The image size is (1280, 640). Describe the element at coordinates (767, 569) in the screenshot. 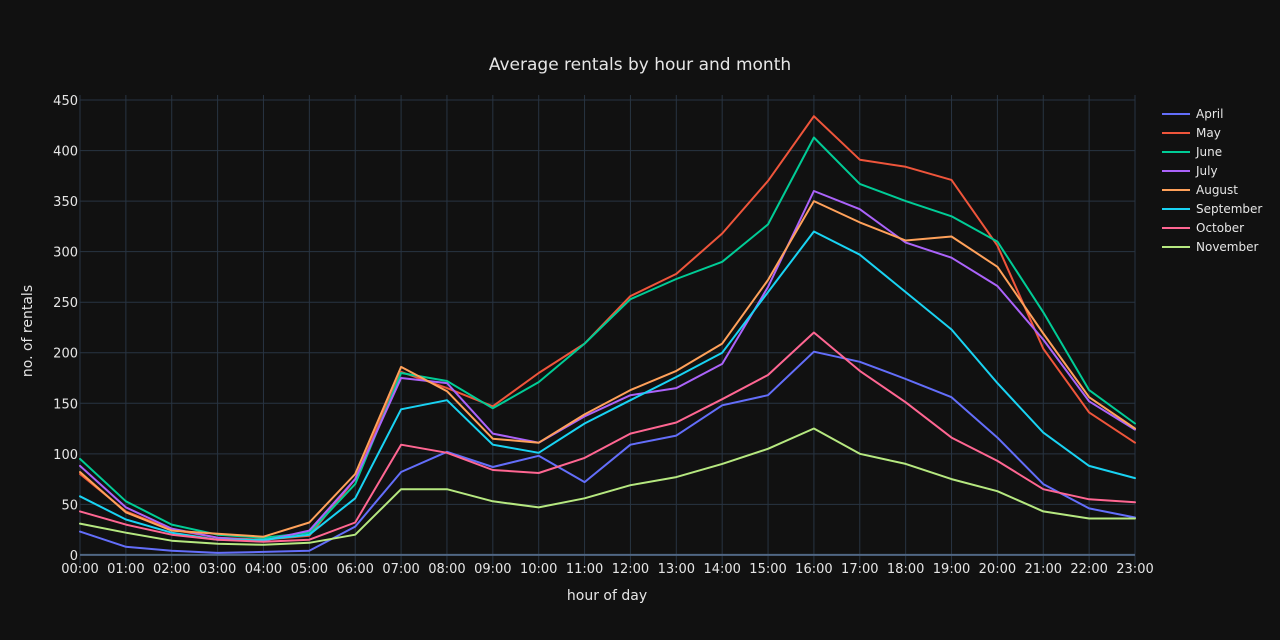

I see `x-tick-label: 15:00` at that location.